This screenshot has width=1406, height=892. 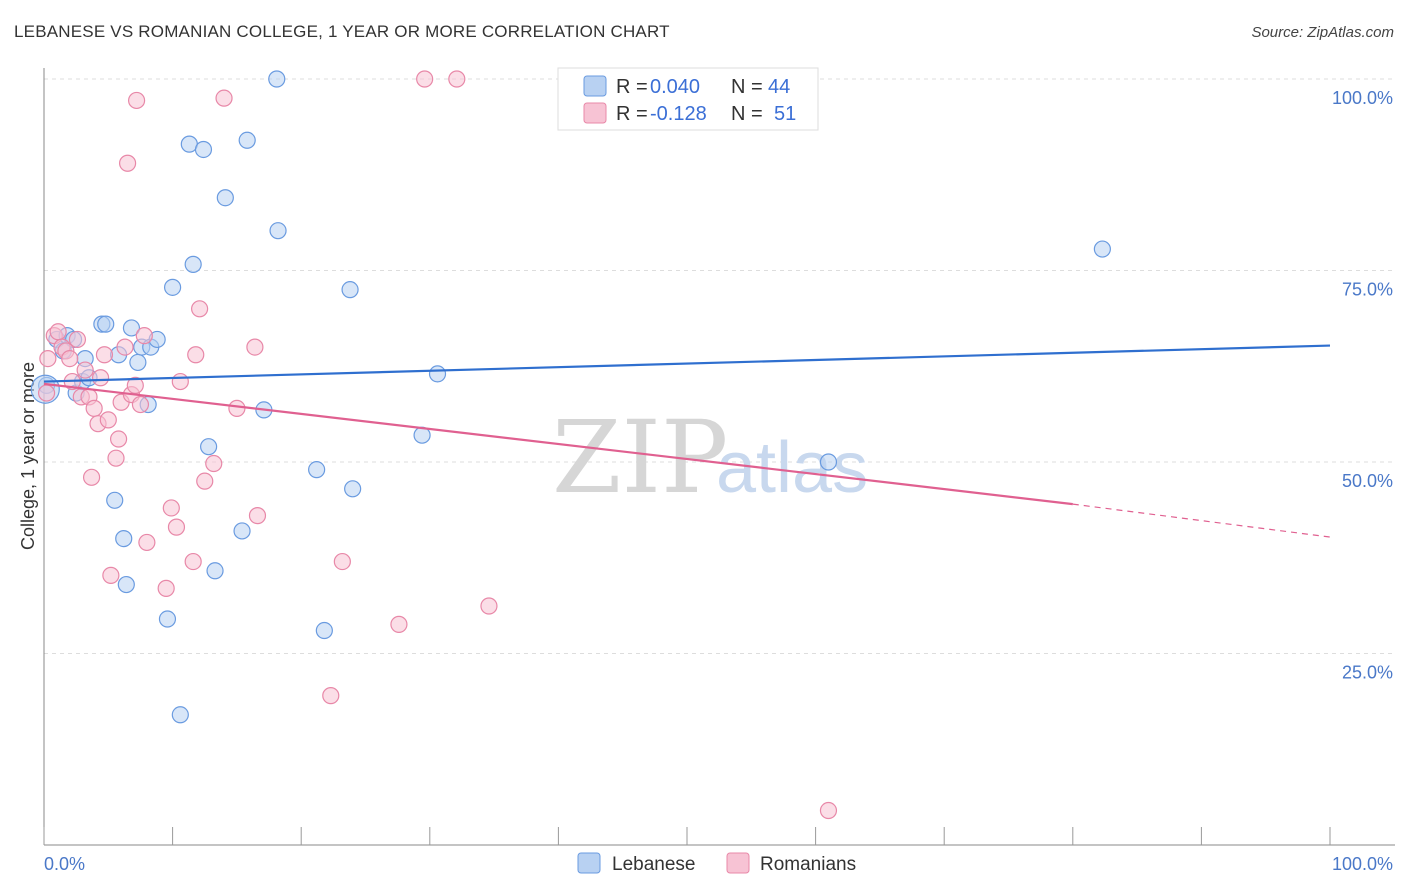 What do you see at coordinates (632, 87) in the screenshot?
I see `legend-lebanese-r-label: R =` at bounding box center [632, 87].